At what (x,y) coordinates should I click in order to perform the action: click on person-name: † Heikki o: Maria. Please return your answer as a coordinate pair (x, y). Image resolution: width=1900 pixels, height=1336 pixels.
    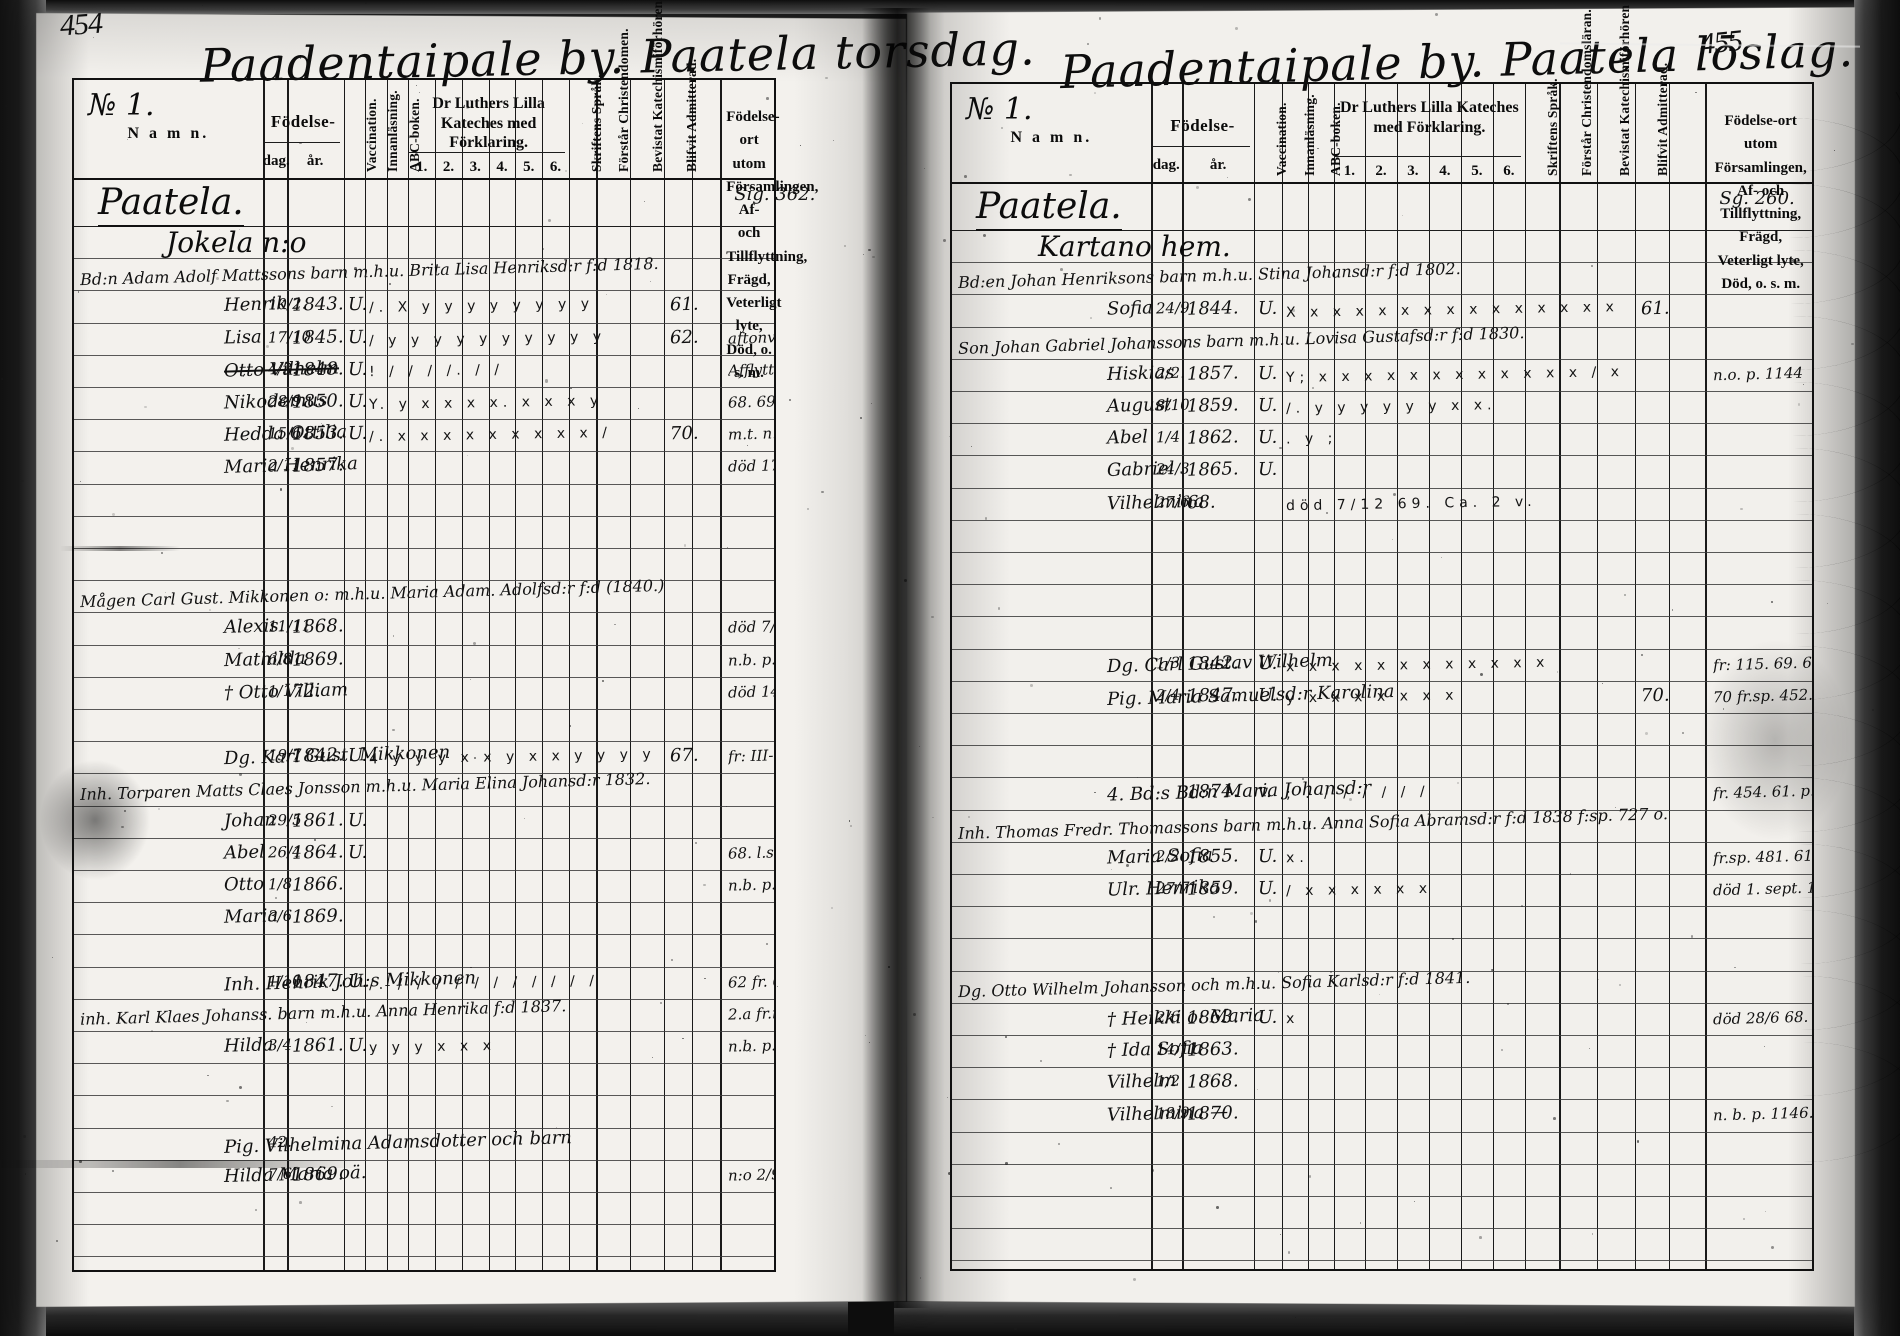
    Looking at the image, I should click on (1185, 1017).